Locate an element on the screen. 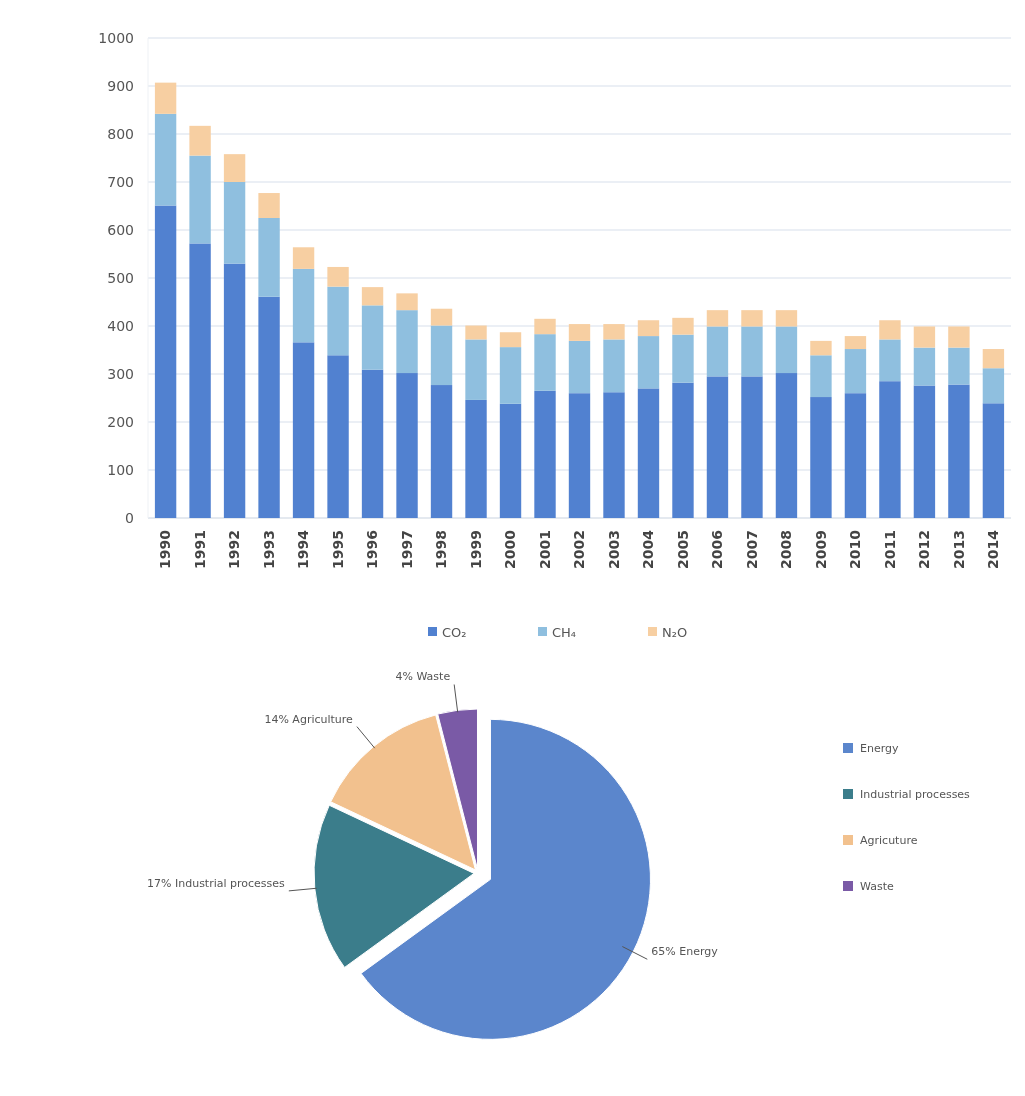 This screenshot has width=1025, height=1096. x-tick-label: 1997 is located at coordinates (406, 549).